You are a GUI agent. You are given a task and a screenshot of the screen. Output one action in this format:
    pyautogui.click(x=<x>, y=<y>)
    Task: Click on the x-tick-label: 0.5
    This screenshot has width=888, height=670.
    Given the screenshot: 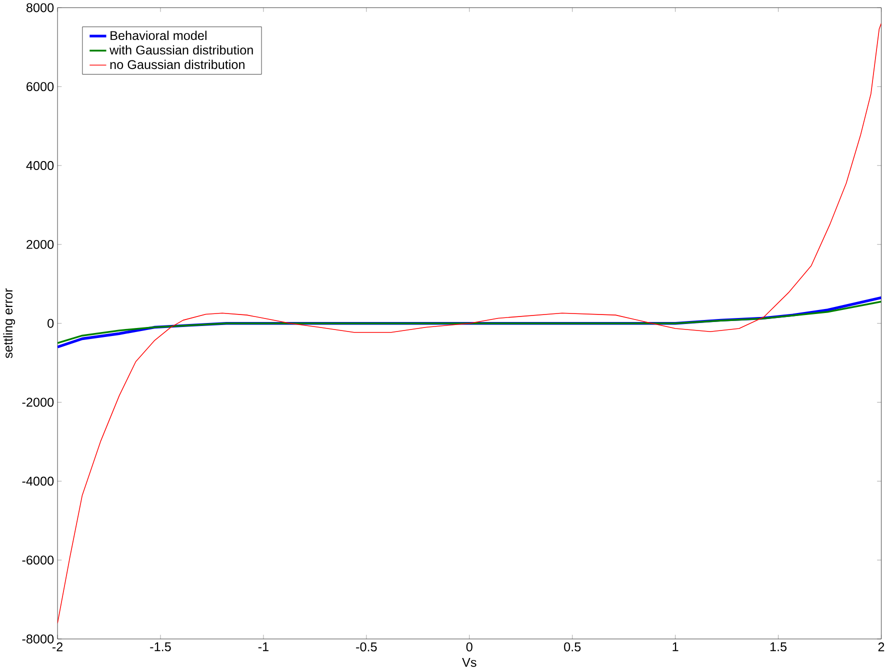 What is the action you would take?
    pyautogui.click(x=572, y=647)
    